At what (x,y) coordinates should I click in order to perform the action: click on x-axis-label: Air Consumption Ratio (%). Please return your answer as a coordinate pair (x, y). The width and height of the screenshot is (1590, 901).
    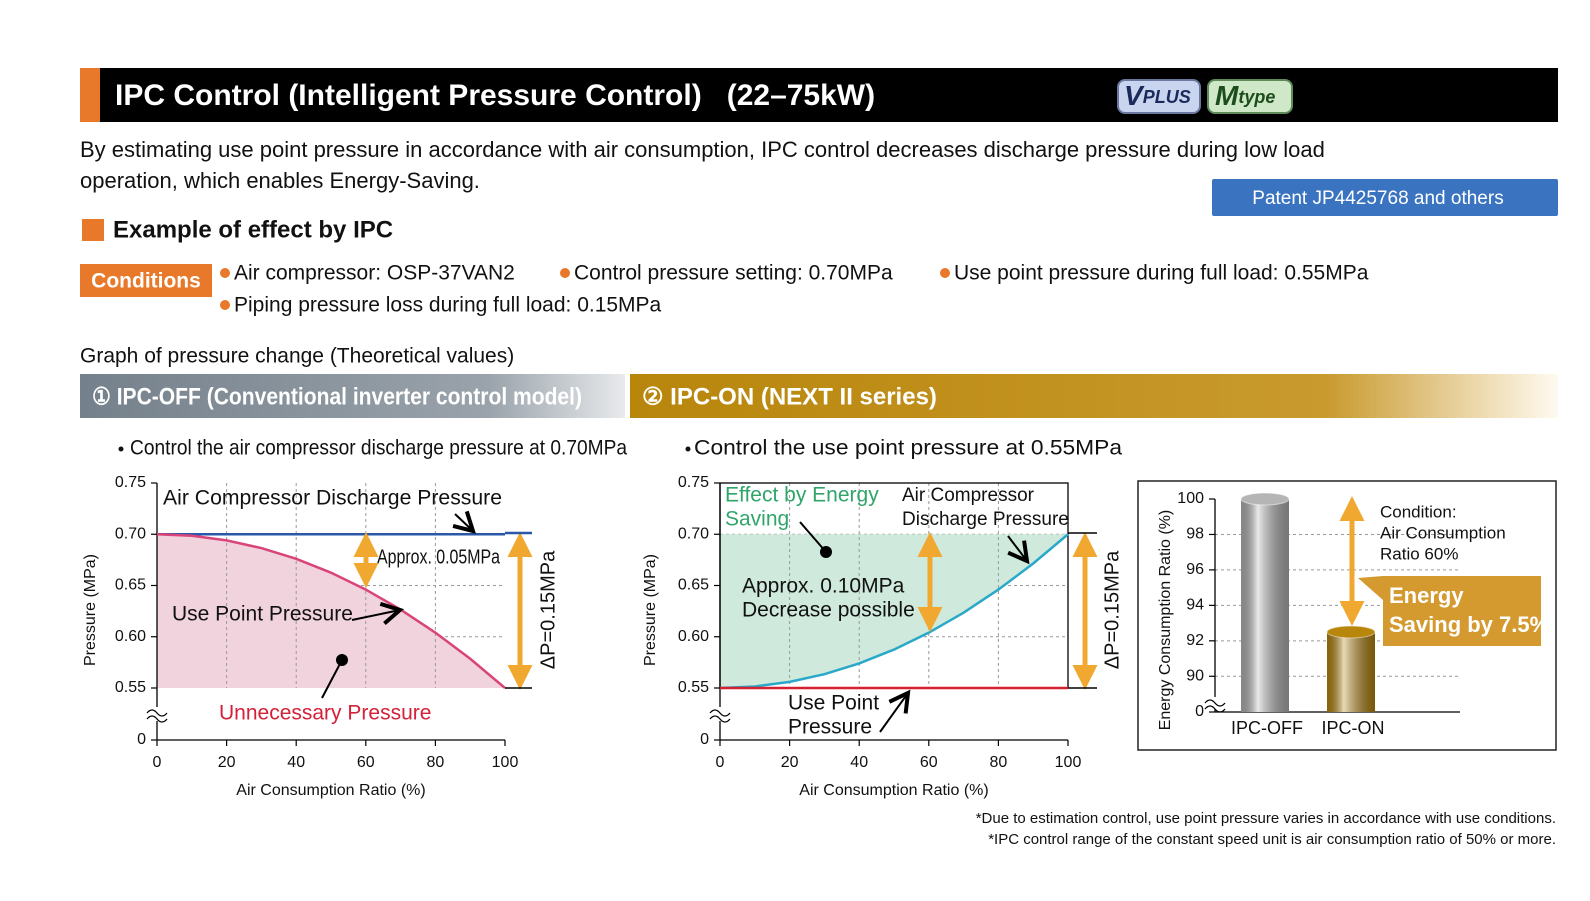
    Looking at the image, I should click on (330, 790).